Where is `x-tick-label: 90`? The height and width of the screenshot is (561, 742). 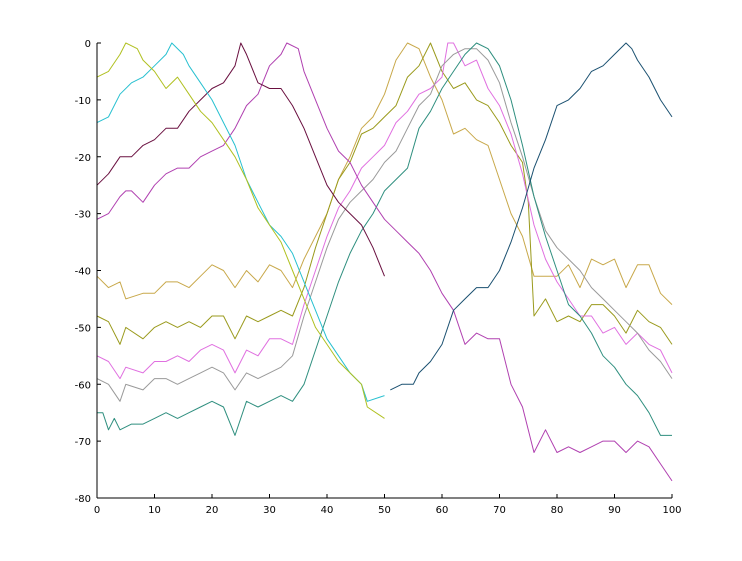 x-tick-label: 90 is located at coordinates (614, 510).